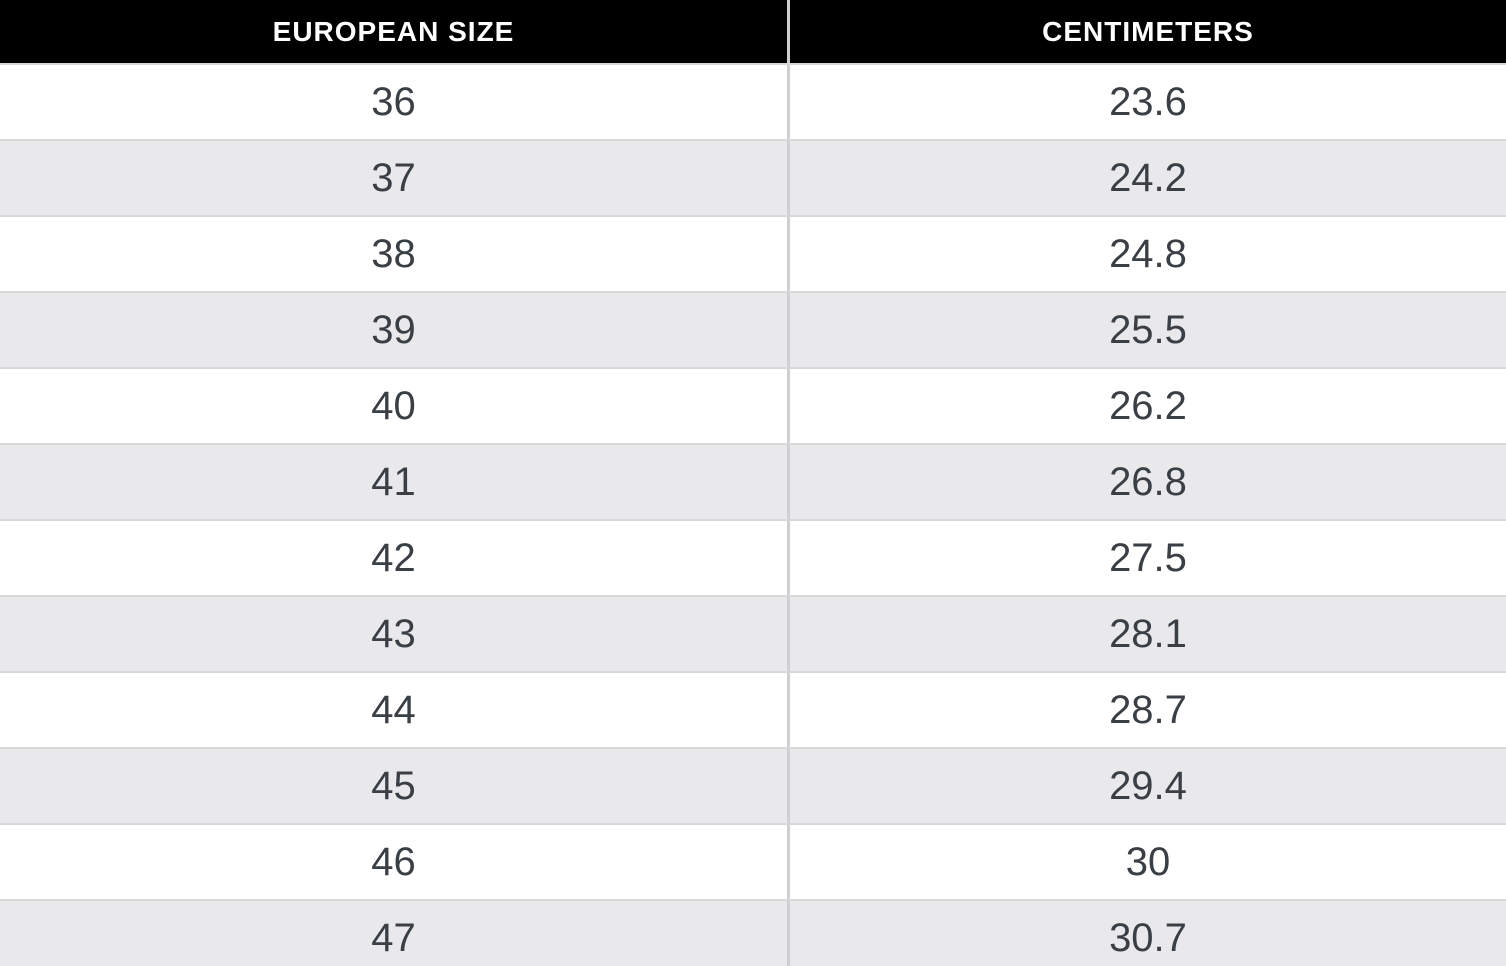 This screenshot has height=966, width=1506. I want to click on table-row: 44 28.7, so click(753, 709).